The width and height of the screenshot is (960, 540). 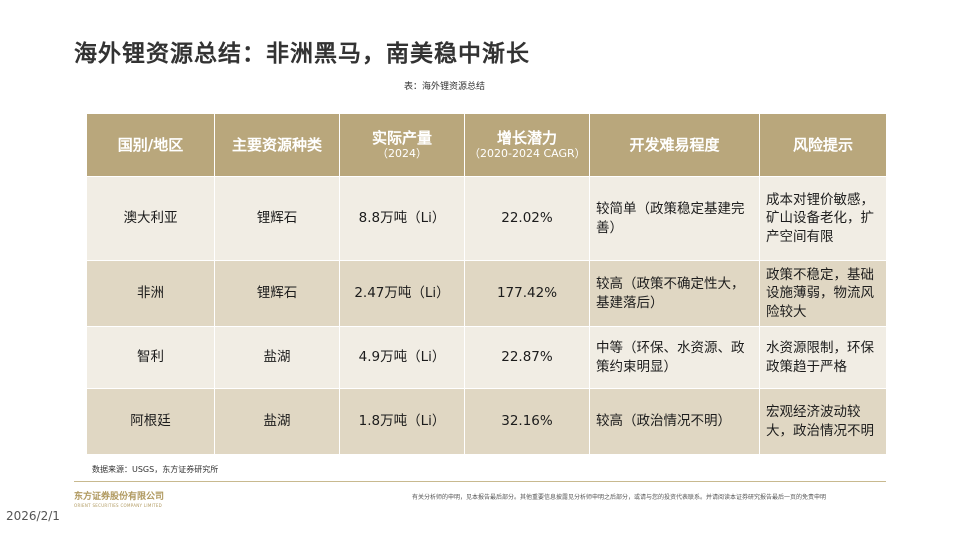 What do you see at coordinates (823, 421) in the screenshot?
I see `cell-risk: 宏观经济波动较大，政治情况不明` at bounding box center [823, 421].